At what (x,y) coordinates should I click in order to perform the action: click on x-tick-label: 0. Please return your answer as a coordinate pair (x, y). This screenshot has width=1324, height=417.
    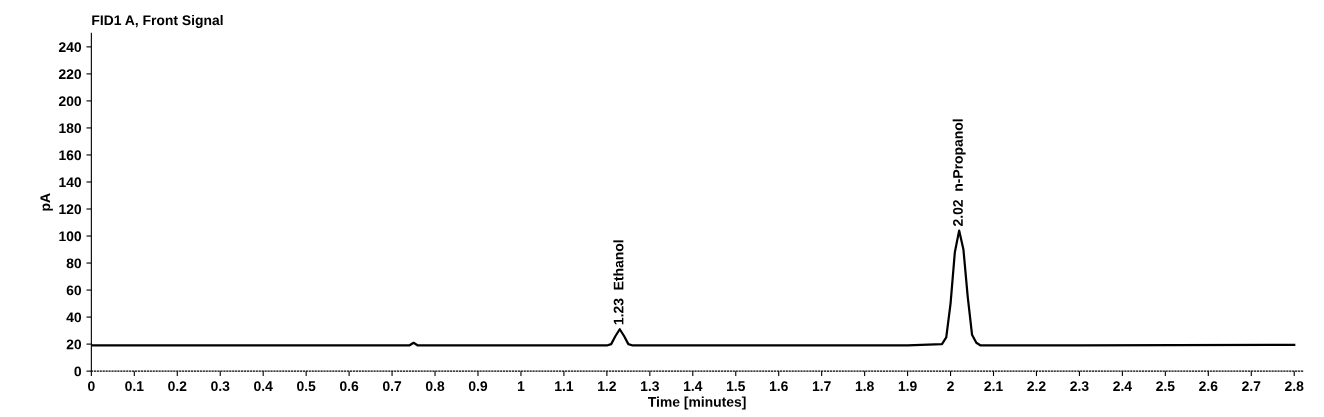
    Looking at the image, I should click on (91, 386).